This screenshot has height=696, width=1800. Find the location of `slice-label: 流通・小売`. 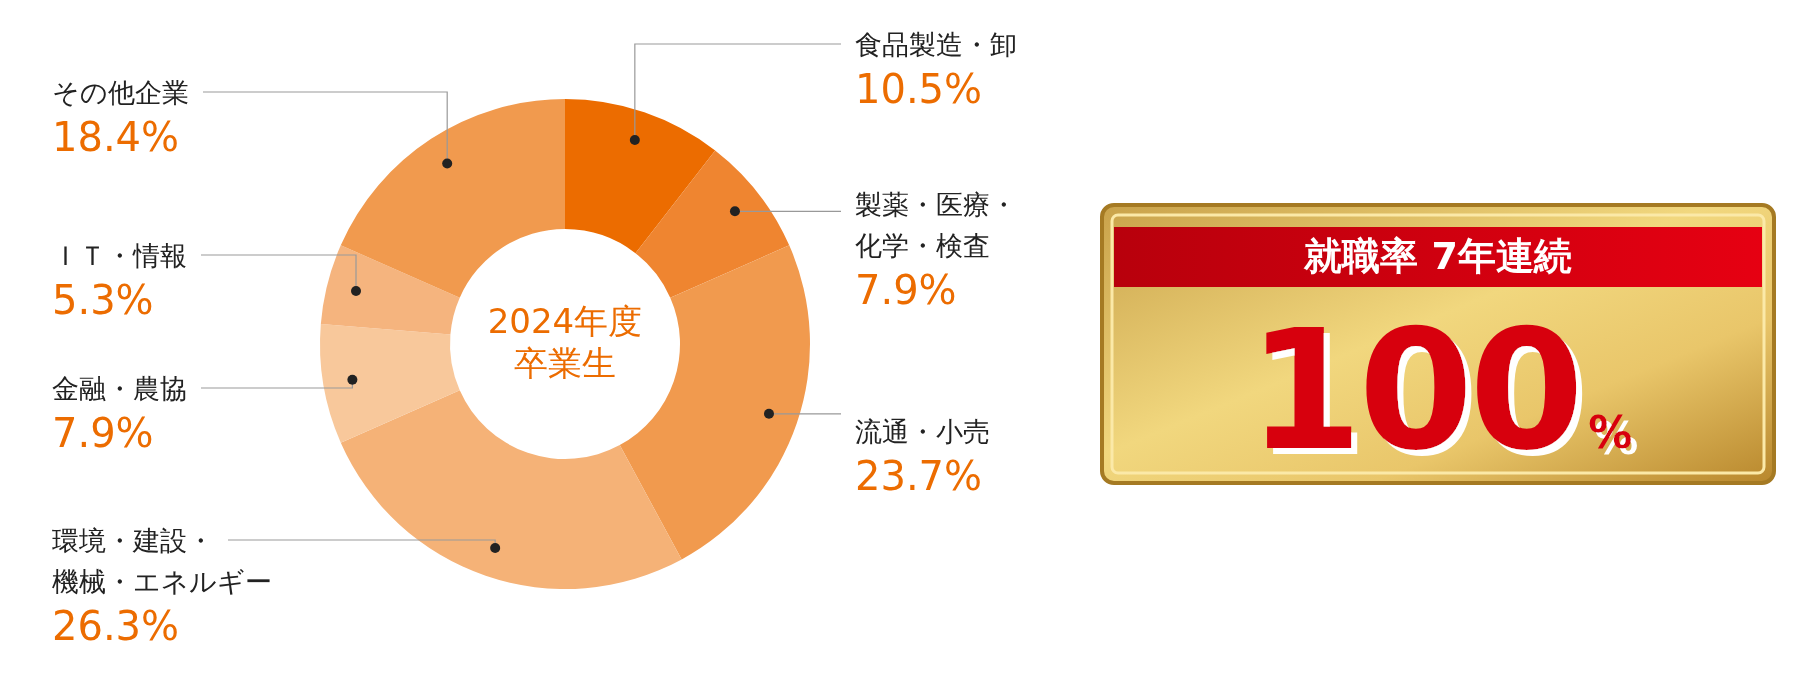

slice-label: 流通・小売 is located at coordinates (922, 432).